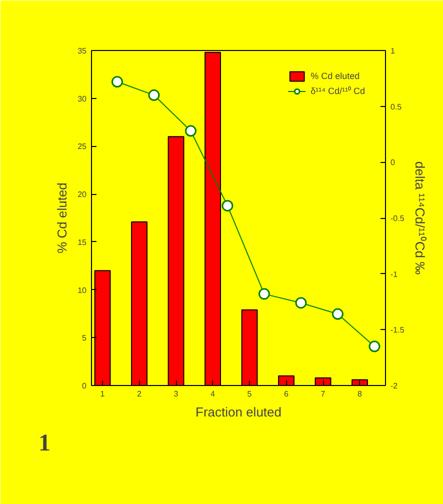  What do you see at coordinates (420, 218) in the screenshot?
I see `y2-axis-title: delta ¹¹⁴Cd/¹¹⁰Cd ‰` at bounding box center [420, 218].